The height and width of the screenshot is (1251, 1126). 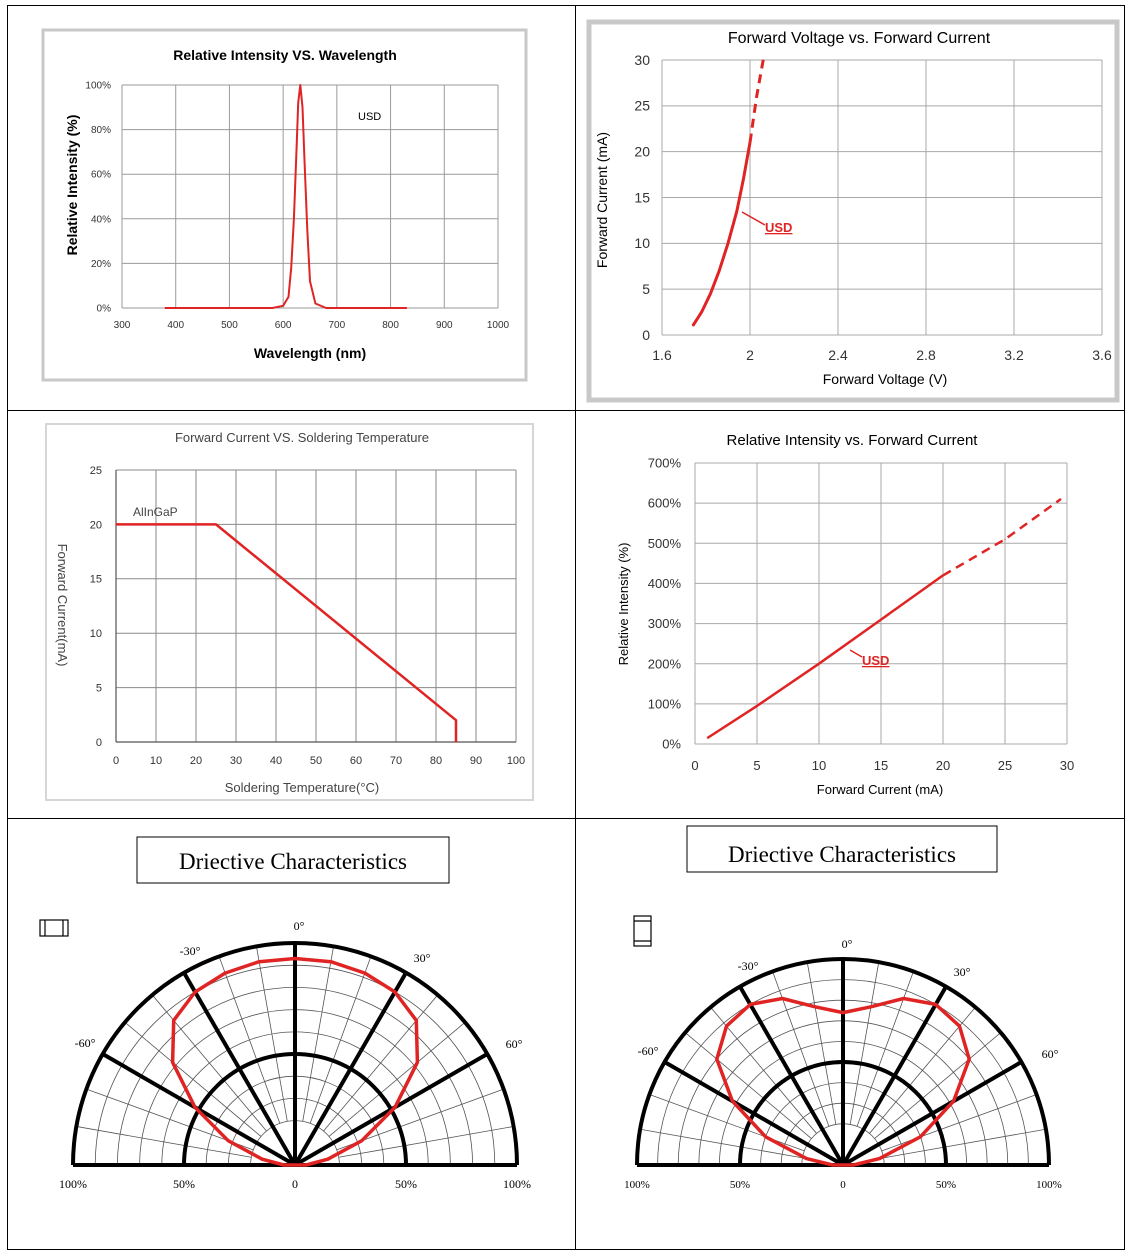 What do you see at coordinates (885, 379) in the screenshot?
I see `x-axis-label: Forward Voltage (V)` at bounding box center [885, 379].